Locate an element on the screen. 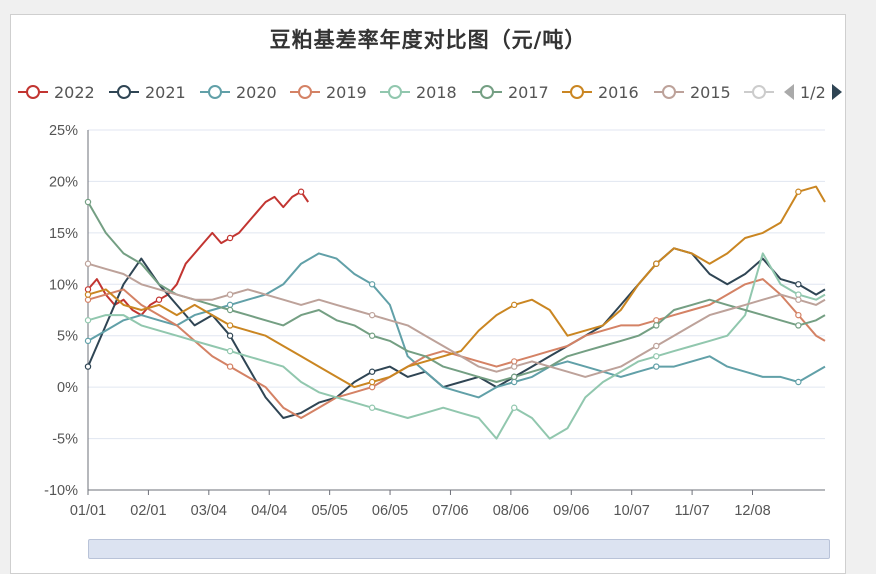 The image size is (876, 574). y-tick-label: 25% is located at coordinates (63, 131).